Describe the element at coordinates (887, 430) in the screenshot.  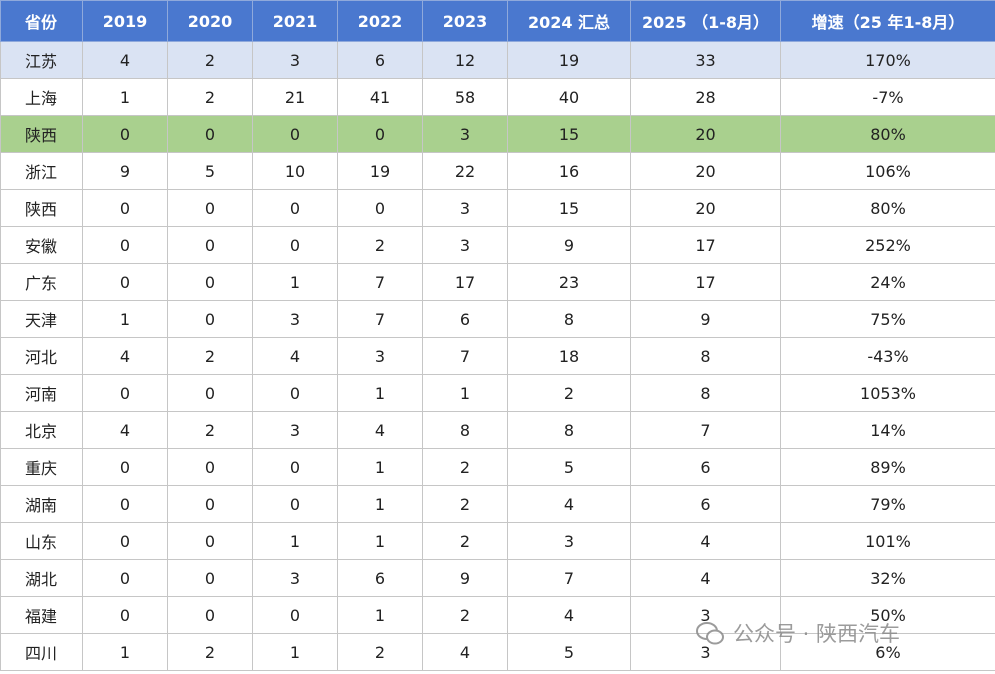
I see `value-cell: 14%` at that location.